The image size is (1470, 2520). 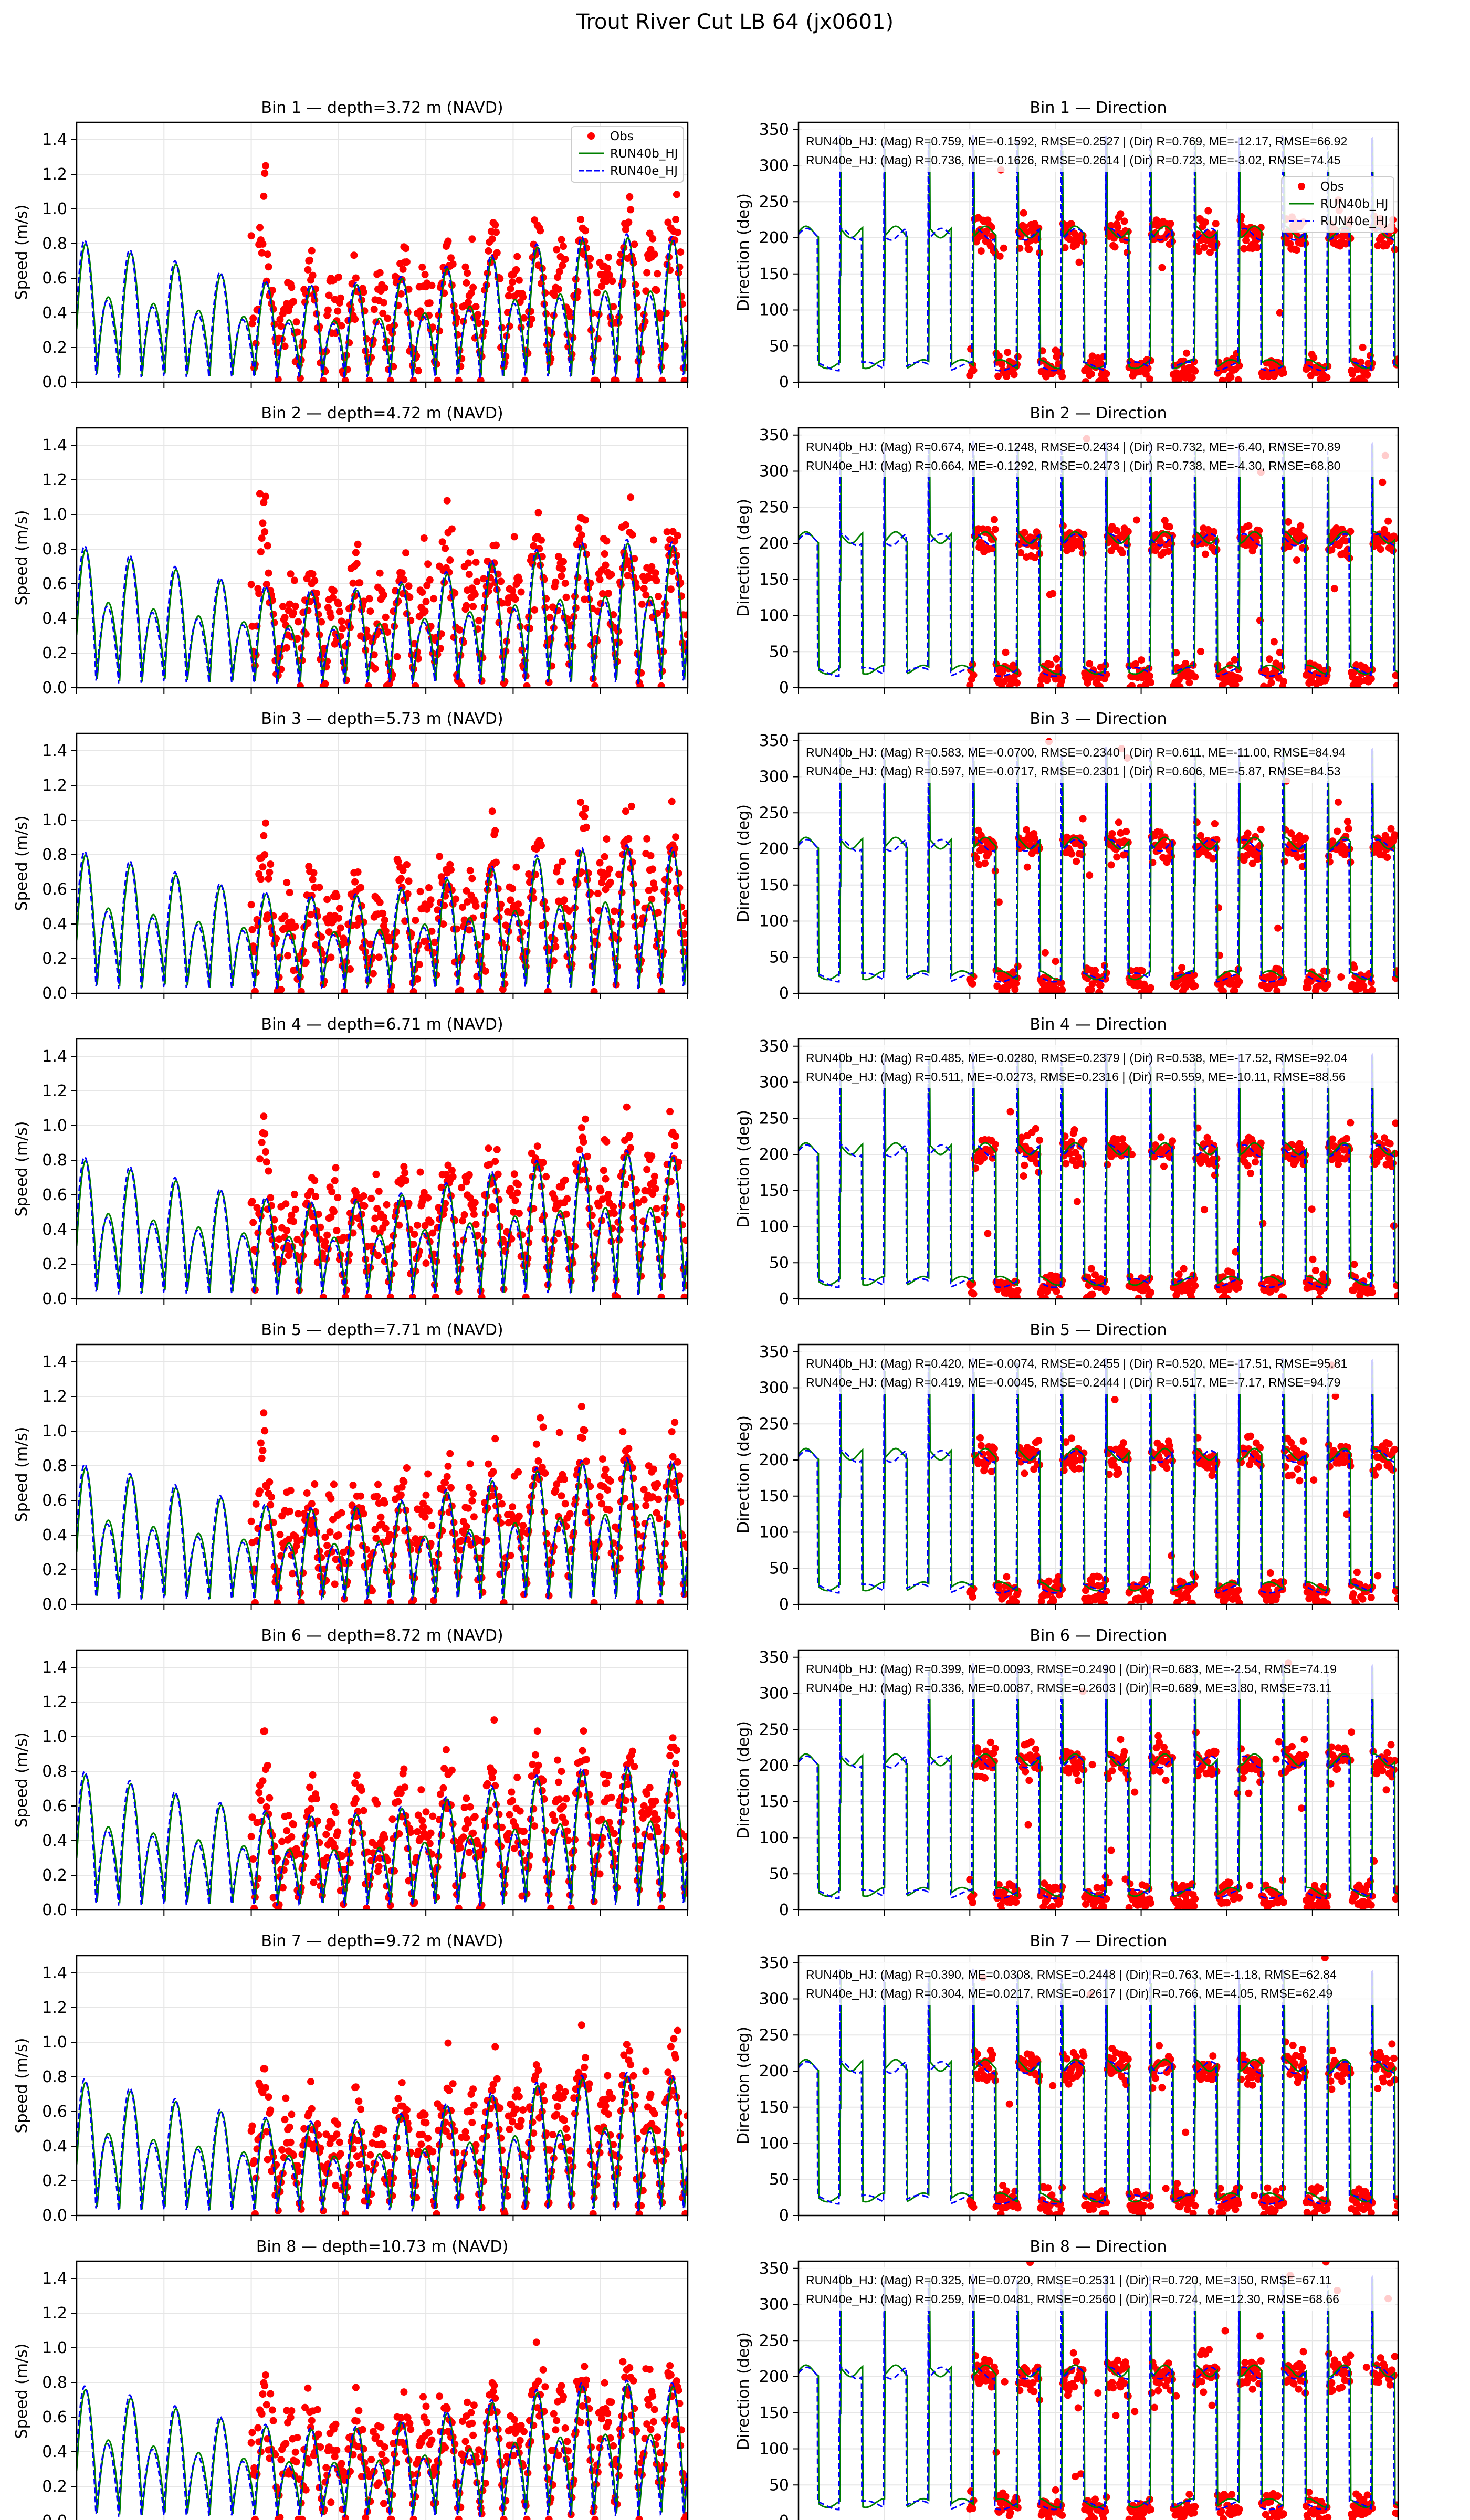 I want to click on y-tick-label: 300, so click(x=774, y=1388).